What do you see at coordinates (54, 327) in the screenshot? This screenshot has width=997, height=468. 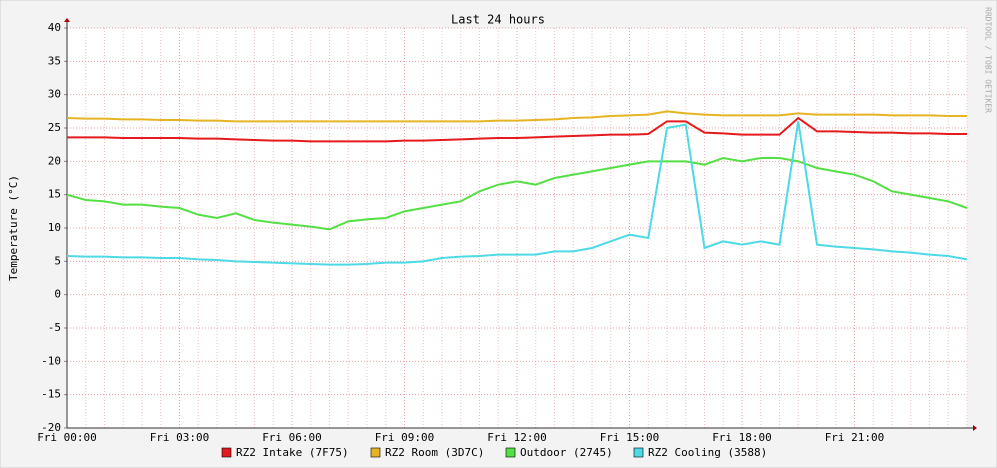 I see `y-tick-label: -5` at bounding box center [54, 327].